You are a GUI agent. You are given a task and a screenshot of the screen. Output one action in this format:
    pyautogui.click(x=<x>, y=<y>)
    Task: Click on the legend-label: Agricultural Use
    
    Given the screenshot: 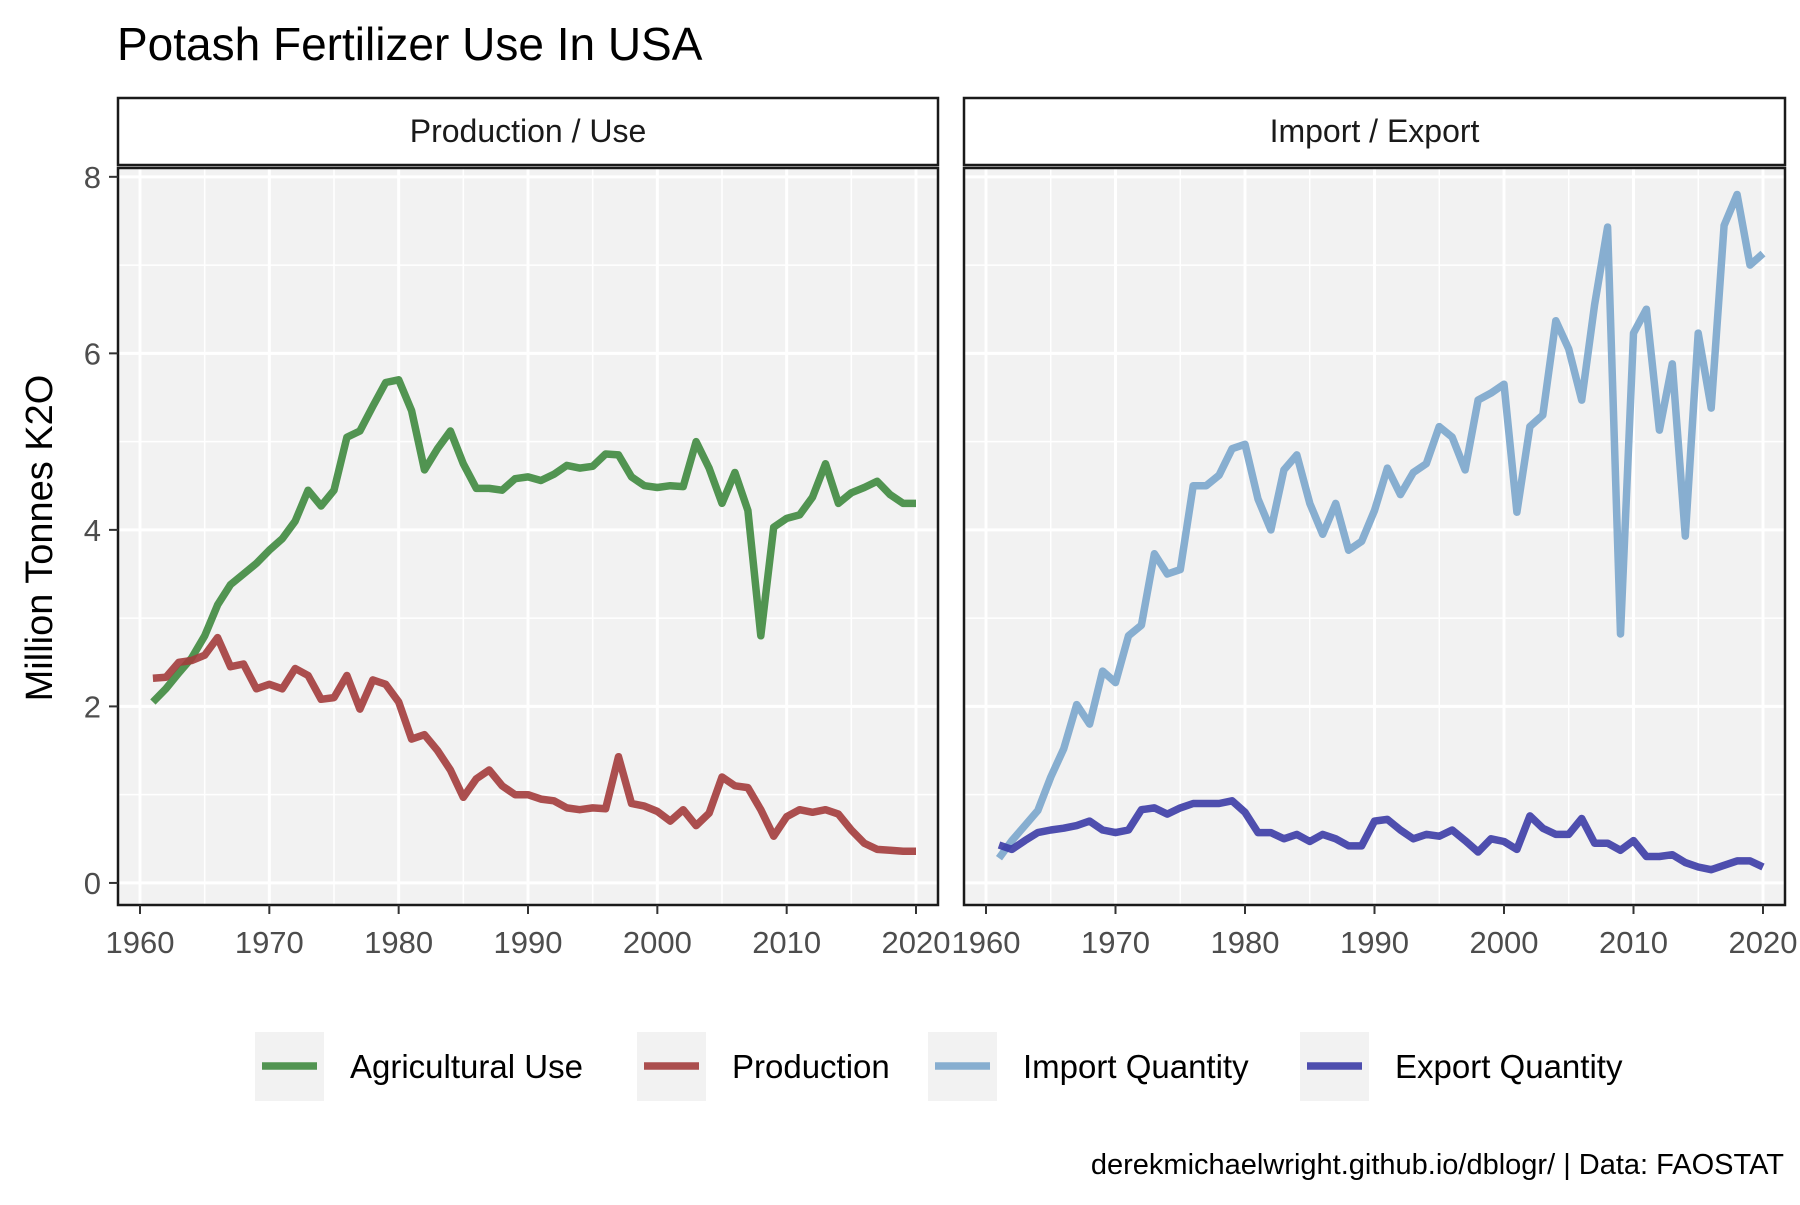 What is the action you would take?
    pyautogui.click(x=466, y=1066)
    